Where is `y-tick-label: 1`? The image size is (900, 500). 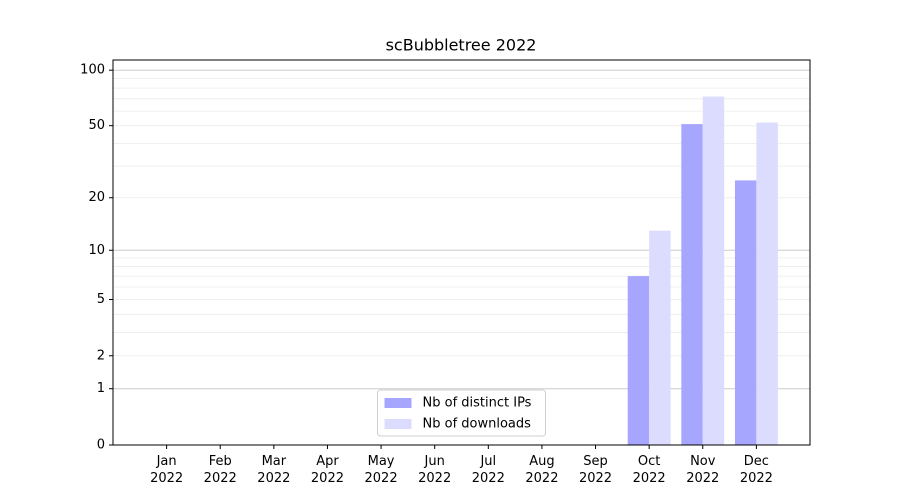 y-tick-label: 1 is located at coordinates (101, 388).